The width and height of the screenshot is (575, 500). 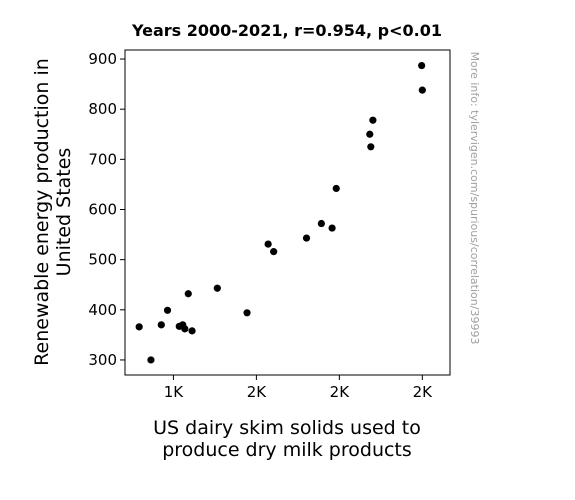 I want to click on x-axis-label-line-2: produce dry milk products, so click(x=287, y=450).